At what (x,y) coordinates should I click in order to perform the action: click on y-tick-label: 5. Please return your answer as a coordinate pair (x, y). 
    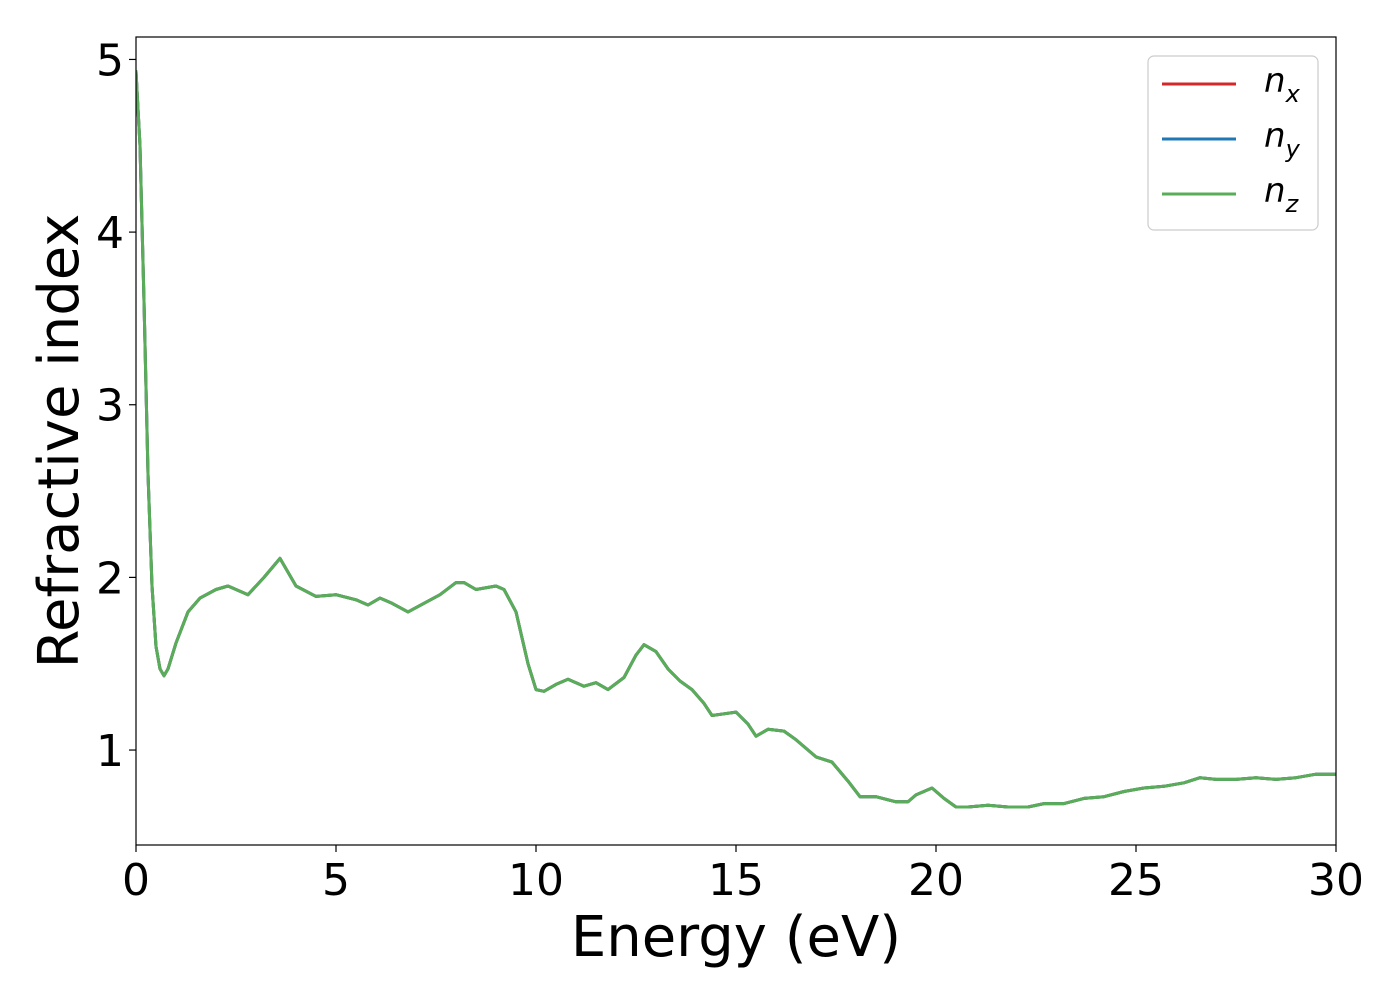
    Looking at the image, I should click on (110, 60).